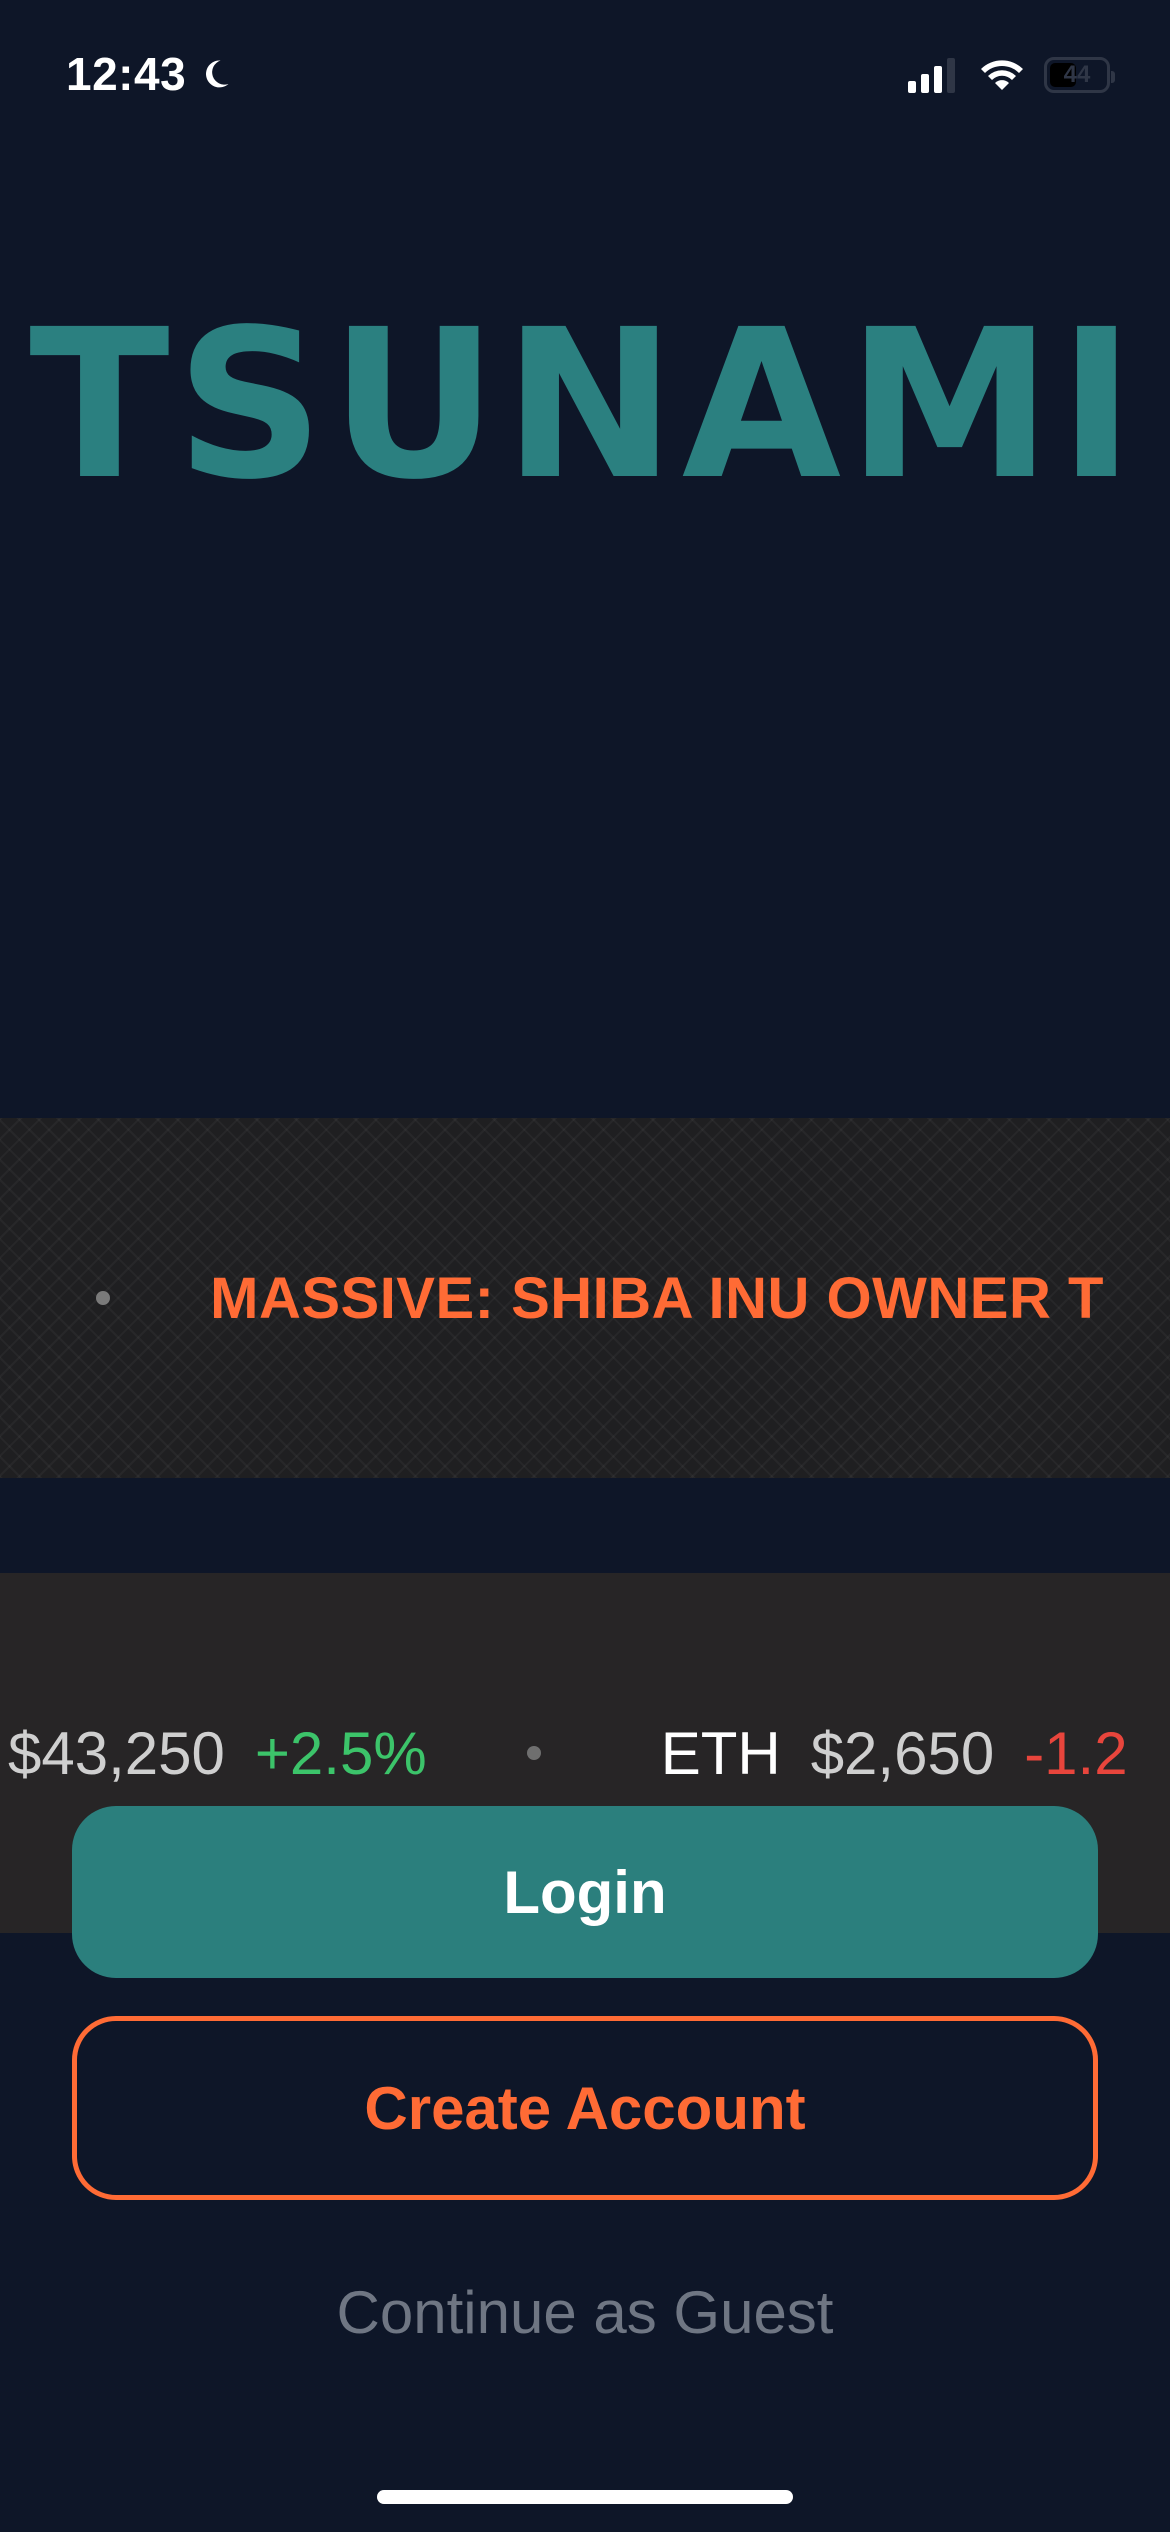 The width and height of the screenshot is (1170, 2532). What do you see at coordinates (533, 1753) in the screenshot?
I see `price-separator-dot` at bounding box center [533, 1753].